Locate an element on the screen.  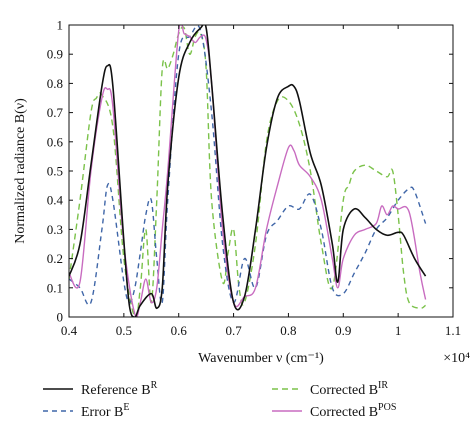
y-axis-label: Normalized radiance B(ν) is located at coordinates (20, 171).